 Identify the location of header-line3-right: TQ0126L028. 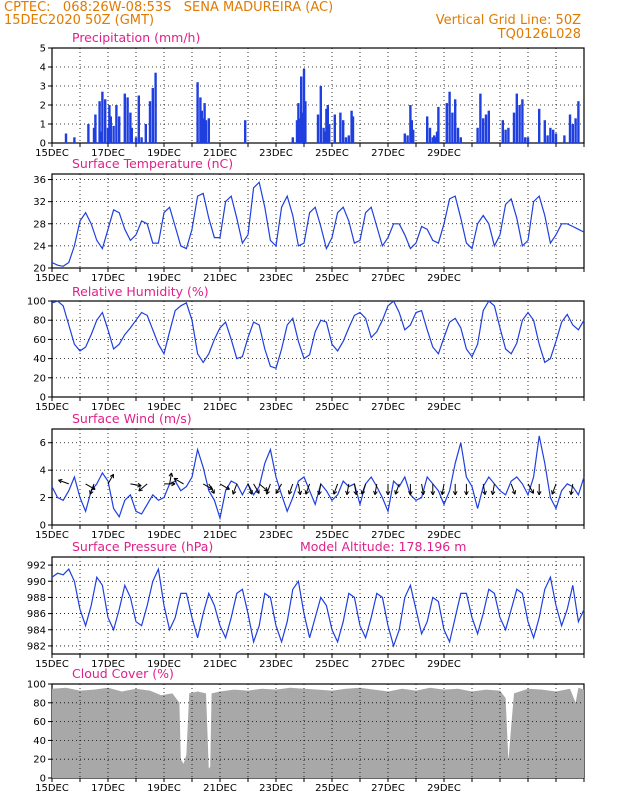
(539, 34).